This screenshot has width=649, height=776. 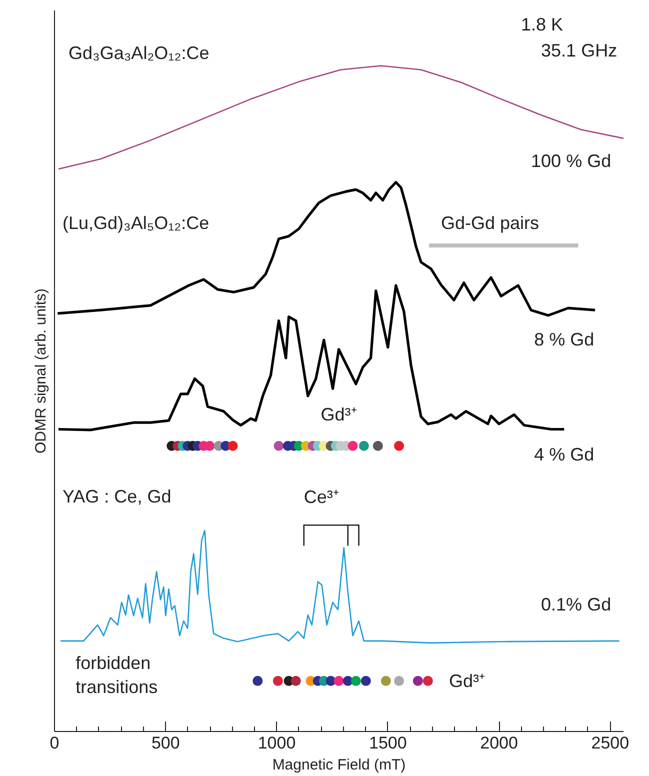 What do you see at coordinates (564, 454) in the screenshot?
I see `annotation: 4 % Gd` at bounding box center [564, 454].